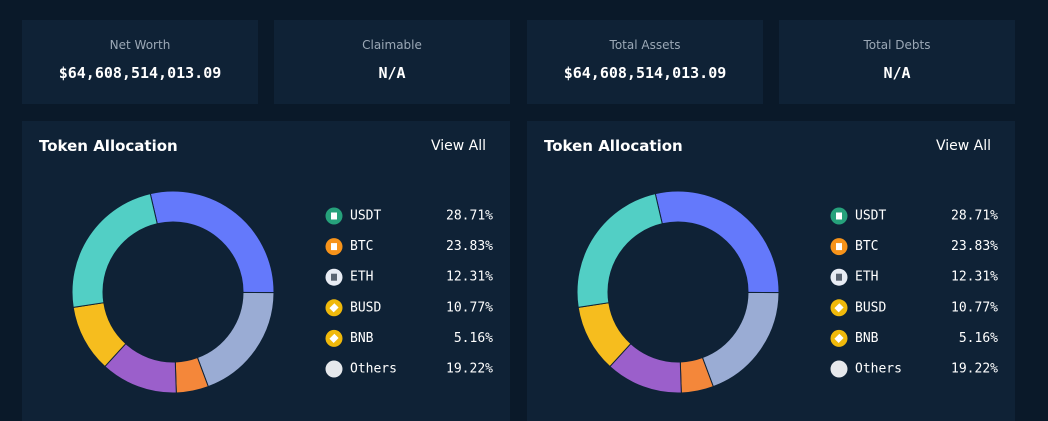  Describe the element at coordinates (392, 45) in the screenshot. I see `stat-label: Claimable` at that location.